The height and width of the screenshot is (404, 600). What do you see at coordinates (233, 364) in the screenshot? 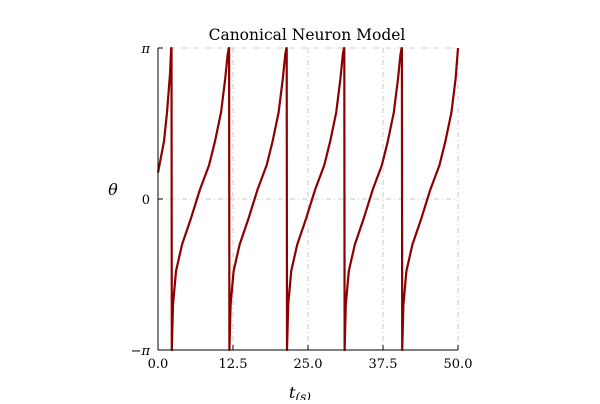
I see `x-tick-label-1: 12.5` at bounding box center [233, 364].